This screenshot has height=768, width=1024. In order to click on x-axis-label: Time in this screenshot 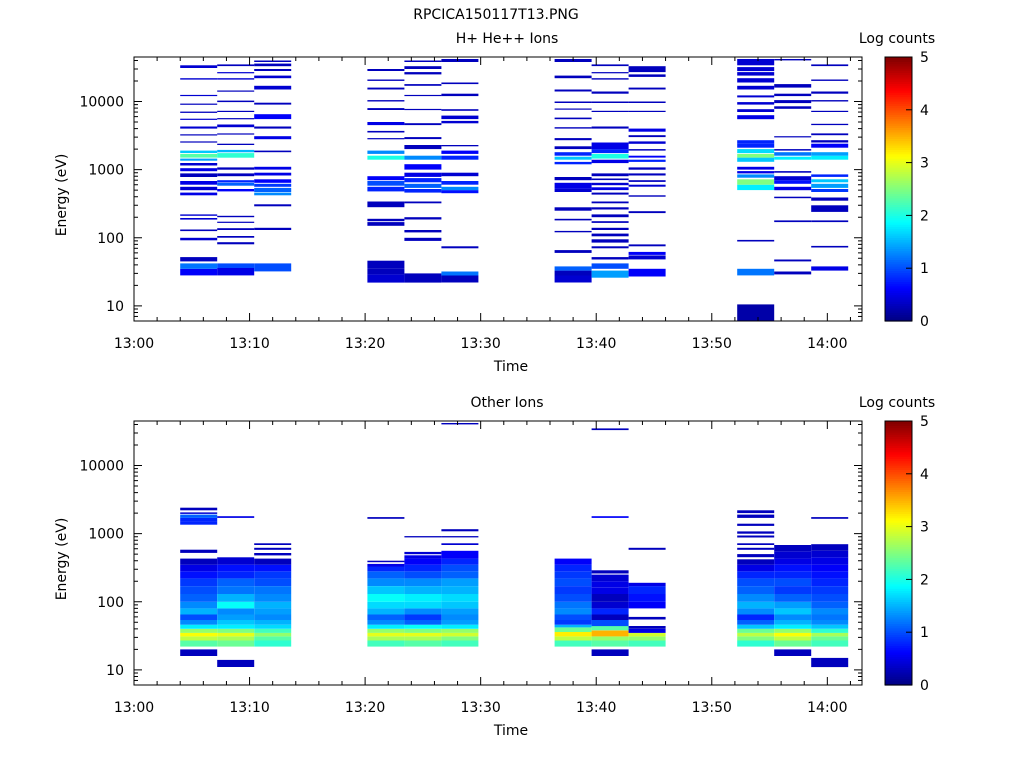, I will do `click(510, 367)`.